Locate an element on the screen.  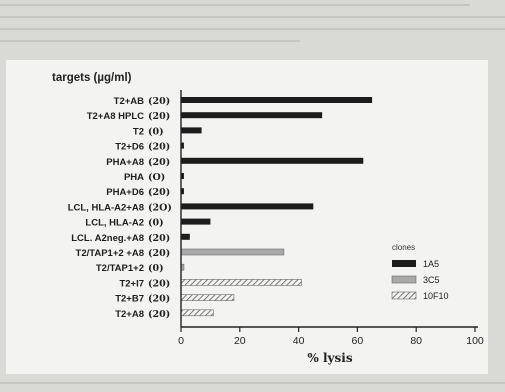
target-label: T2/TAP1+2 +A8 is located at coordinates (110, 253).